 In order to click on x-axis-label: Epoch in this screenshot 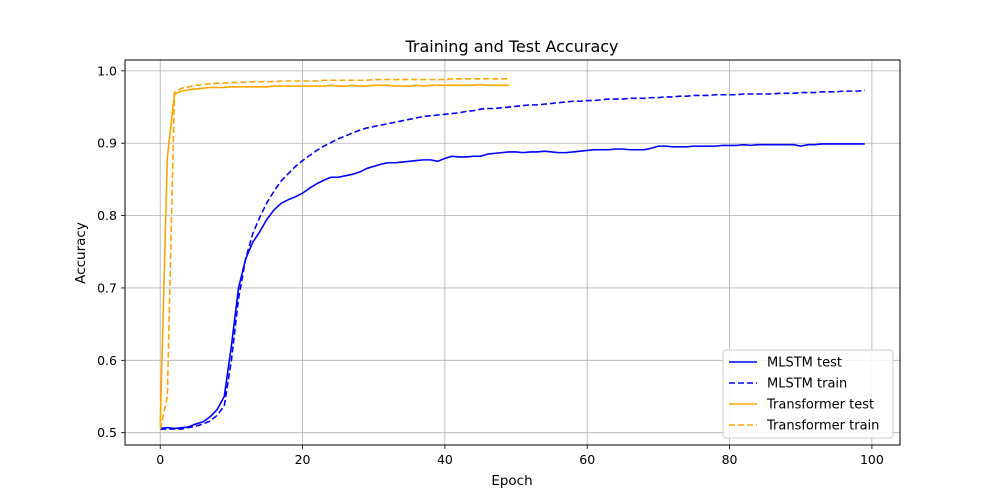, I will do `click(511, 481)`.